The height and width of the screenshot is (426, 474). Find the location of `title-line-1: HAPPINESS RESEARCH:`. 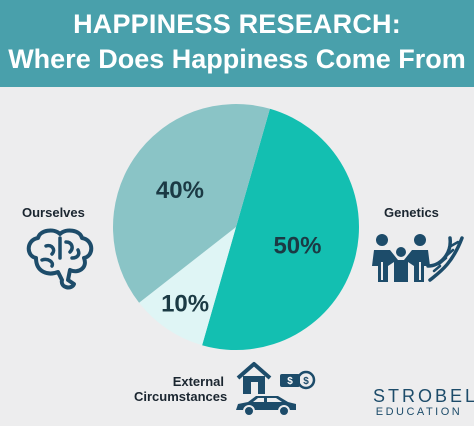

title-line-1: HAPPINESS RESEARCH: is located at coordinates (237, 24).